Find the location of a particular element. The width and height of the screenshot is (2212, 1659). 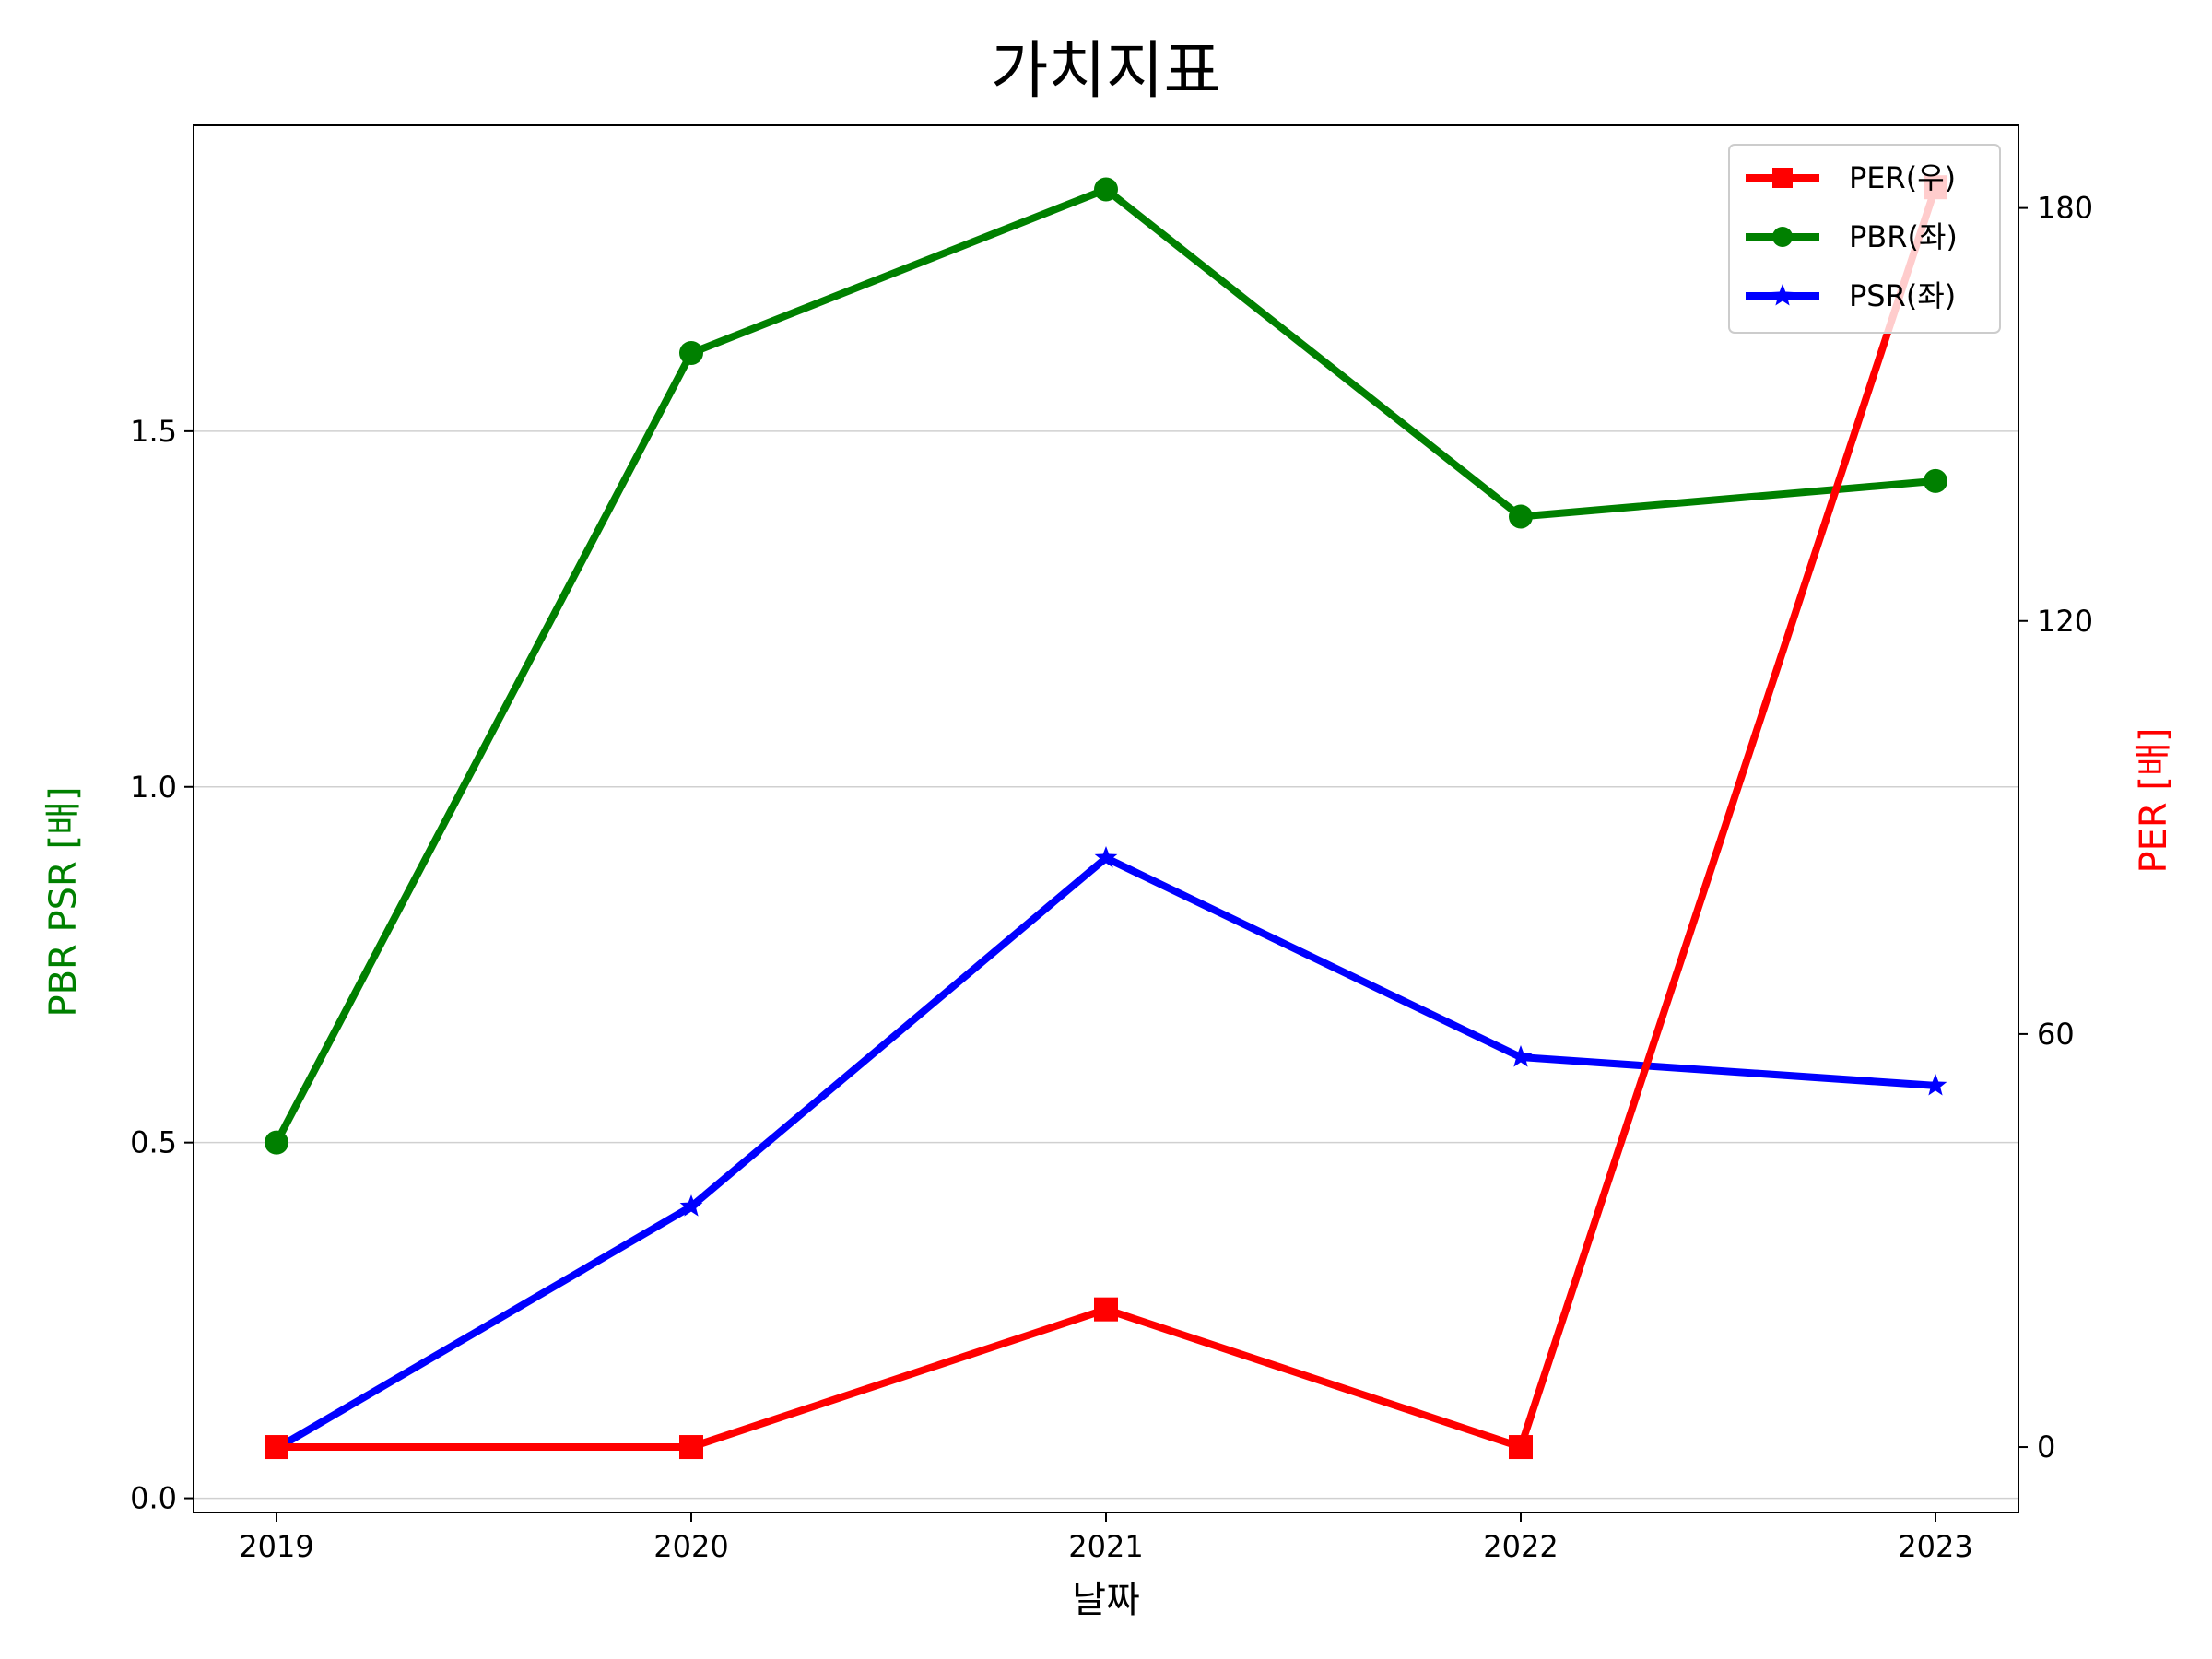

legend-label: PBR(좌) is located at coordinates (1903, 236).